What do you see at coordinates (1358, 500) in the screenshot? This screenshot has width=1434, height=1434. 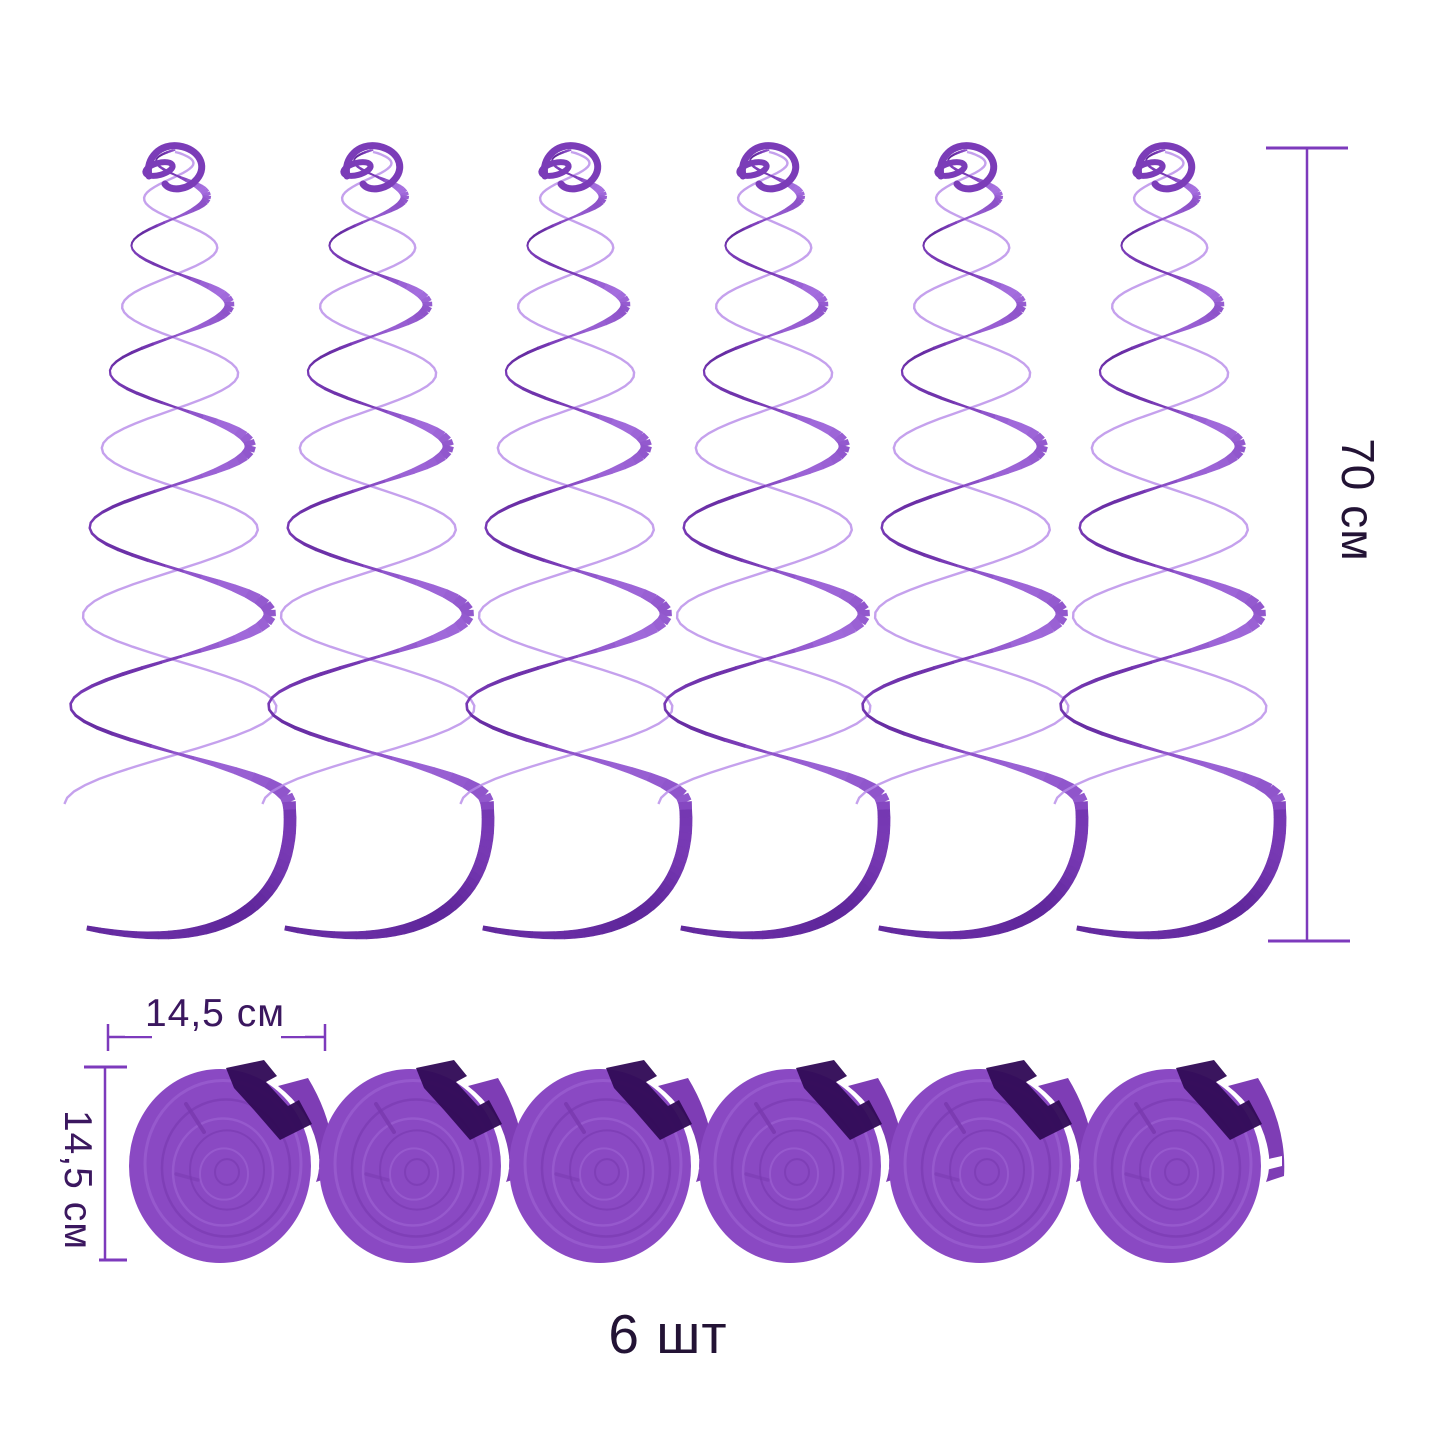 I see `height-dimension-label: 70 см` at bounding box center [1358, 500].